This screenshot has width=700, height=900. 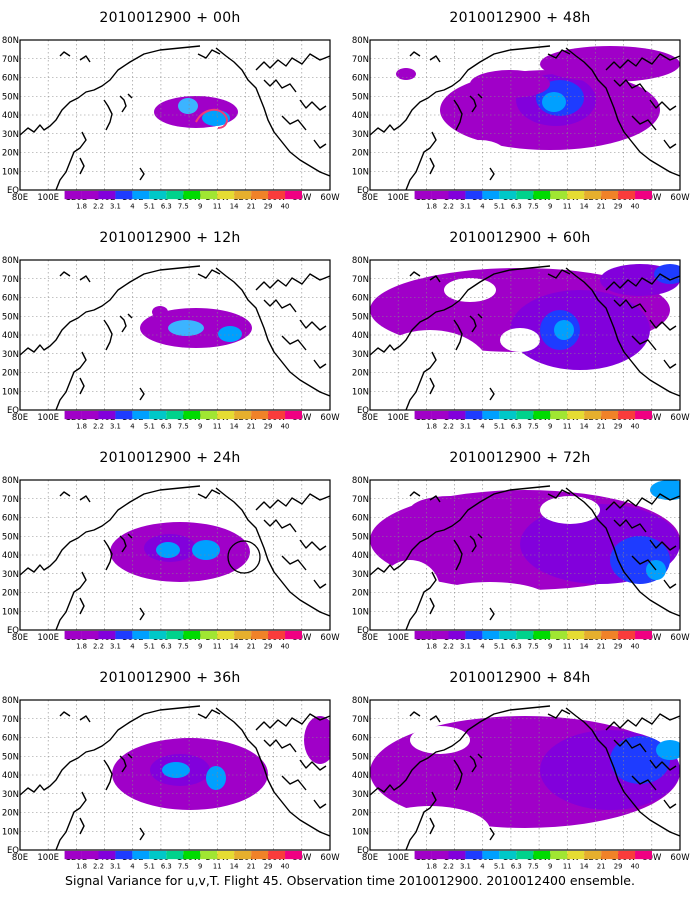 I want to click on lat-tick-label: EQ, so click(x=13, y=631).